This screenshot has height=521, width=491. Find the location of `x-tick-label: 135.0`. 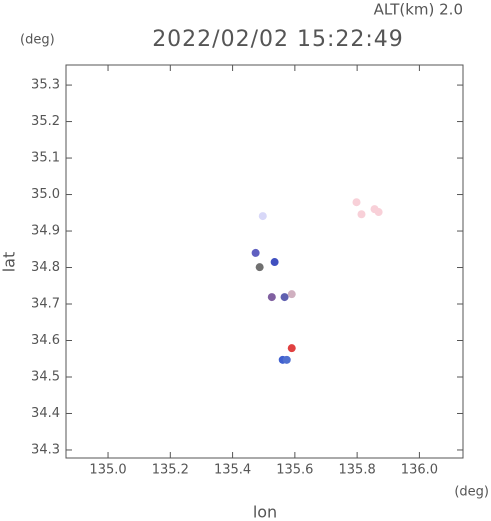

x-tick-label: 135.0 is located at coordinates (107, 470).